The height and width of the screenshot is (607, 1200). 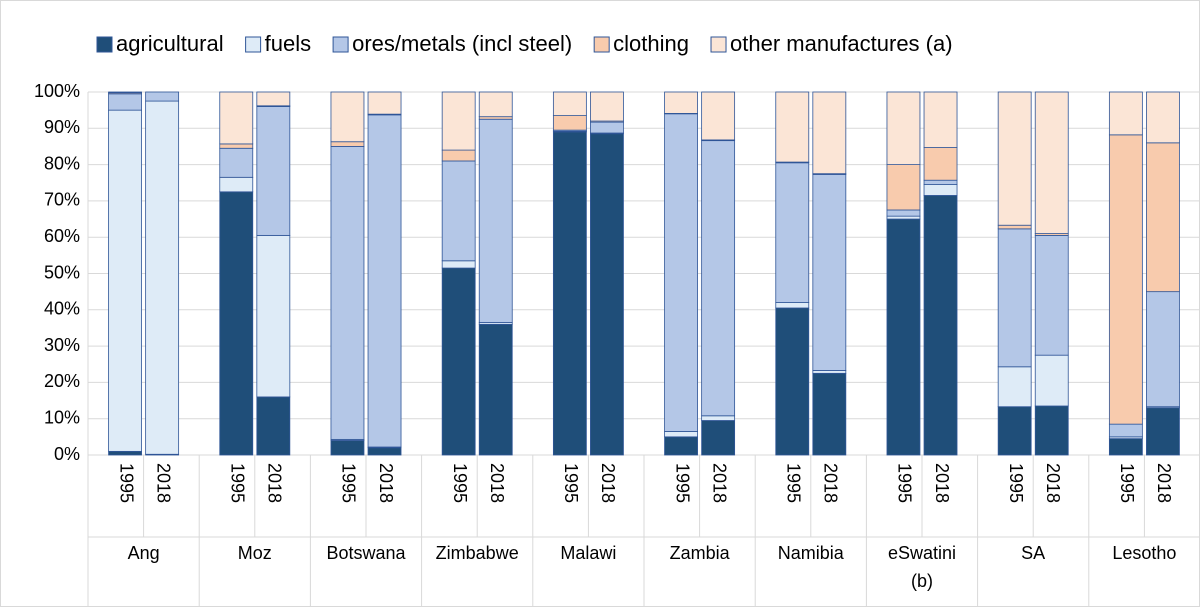 I want to click on group-label: Ang, so click(x=143, y=553).